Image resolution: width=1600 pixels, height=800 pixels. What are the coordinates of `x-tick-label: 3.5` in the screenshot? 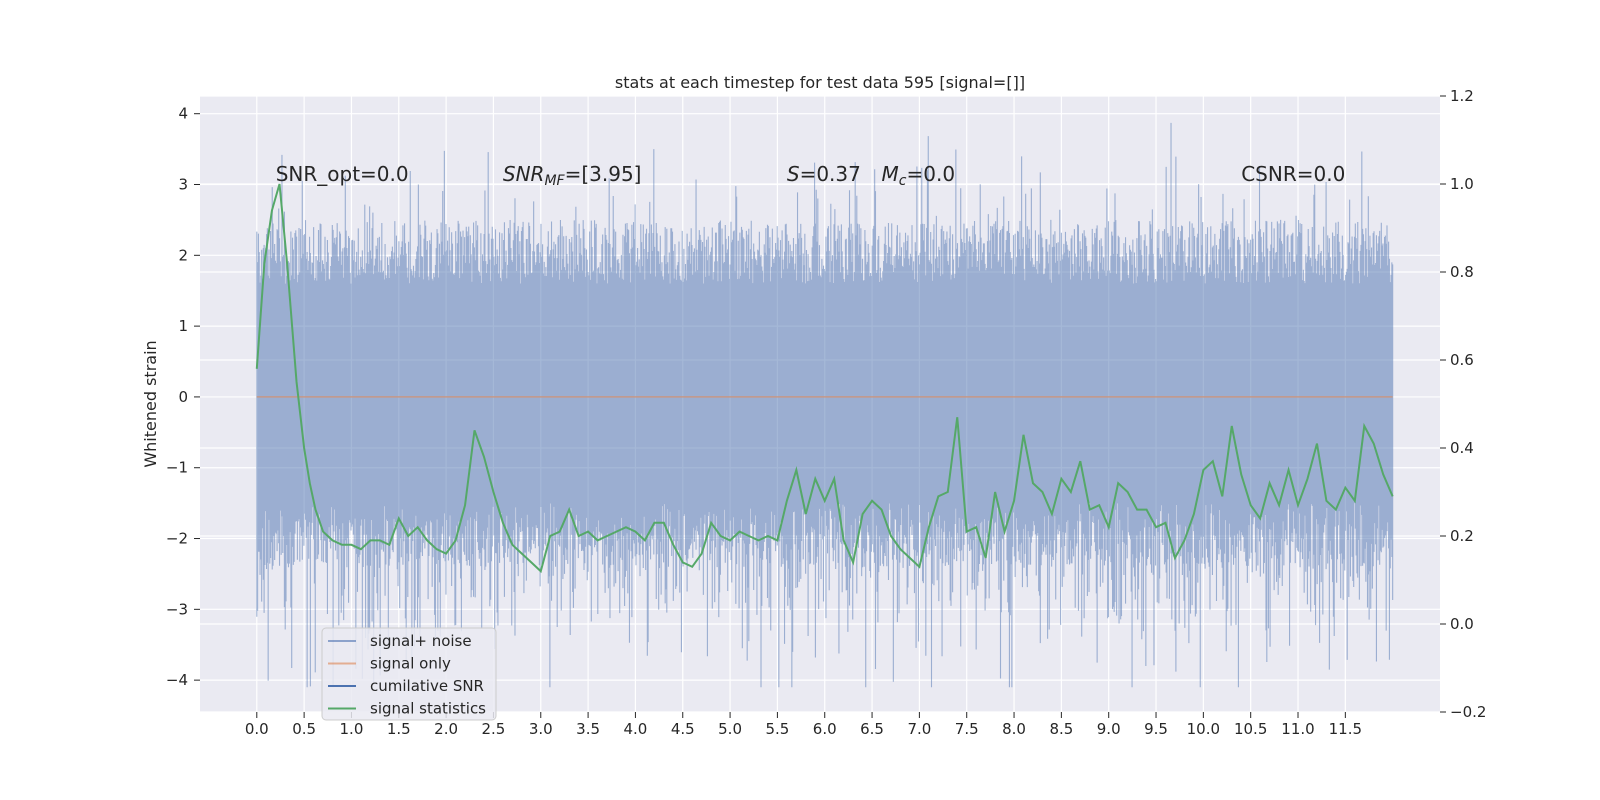 It's located at (588, 729).